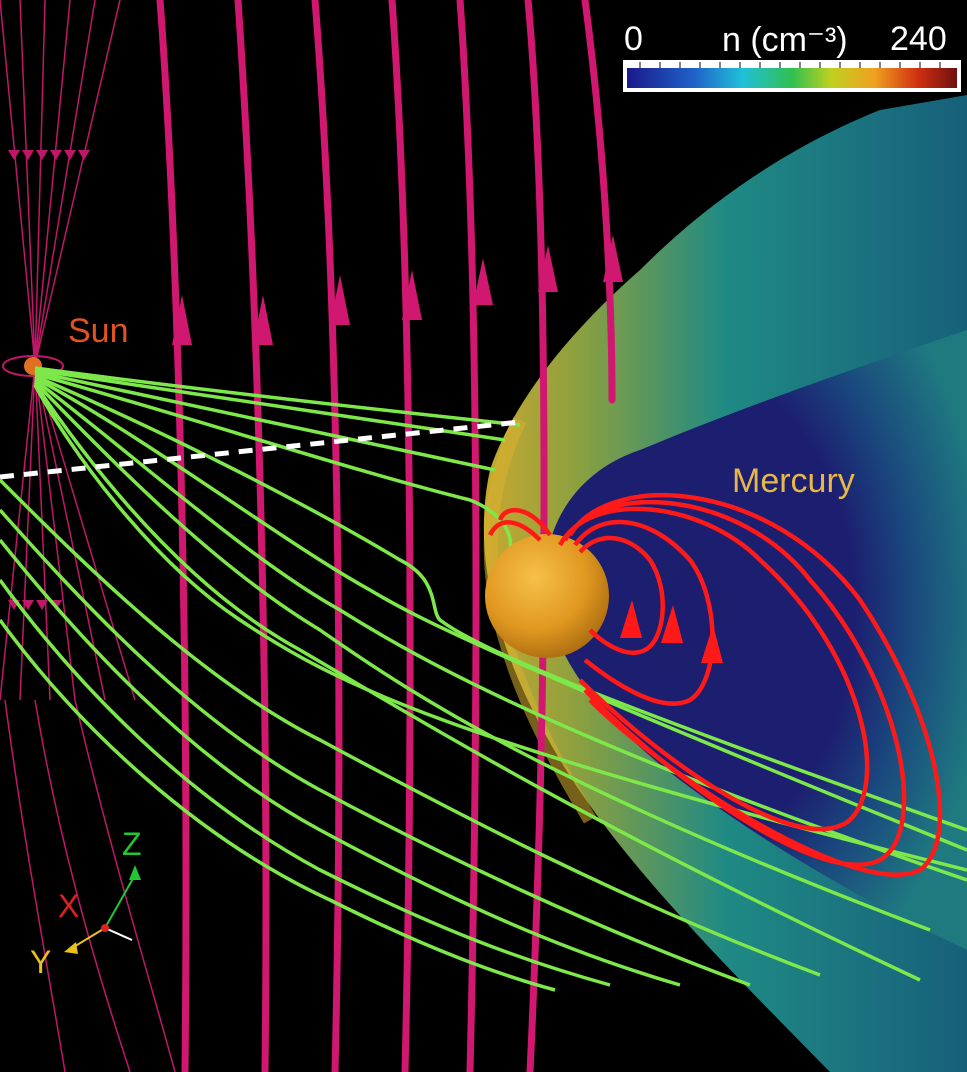 This screenshot has width=967, height=1072. What do you see at coordinates (88, 938) in the screenshot?
I see `y-axis` at bounding box center [88, 938].